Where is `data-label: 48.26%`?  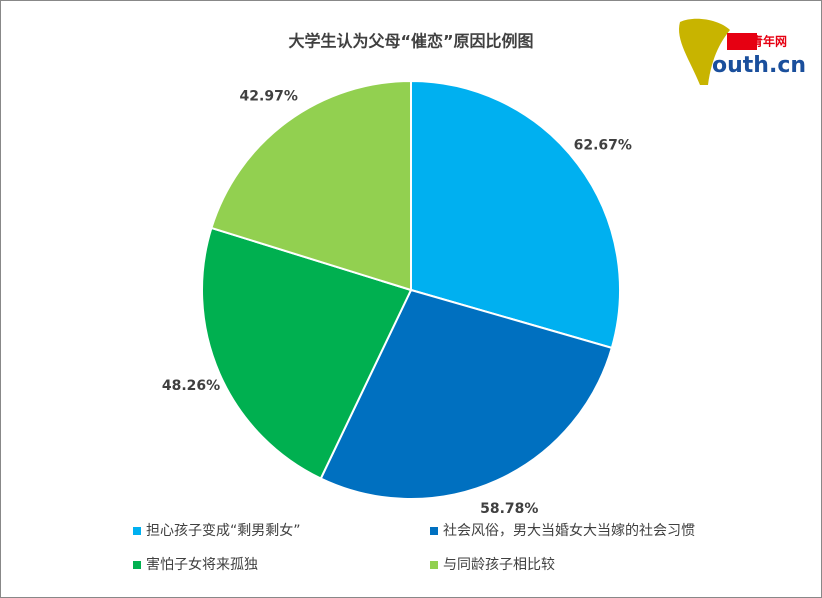 data-label: 48.26% is located at coordinates (191, 386).